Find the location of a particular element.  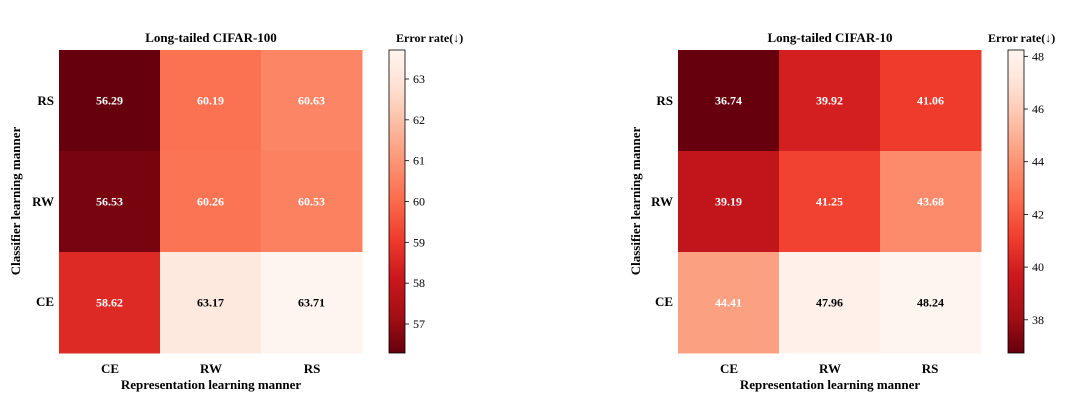

colorbar-tick-label: 58 is located at coordinates (419, 283).